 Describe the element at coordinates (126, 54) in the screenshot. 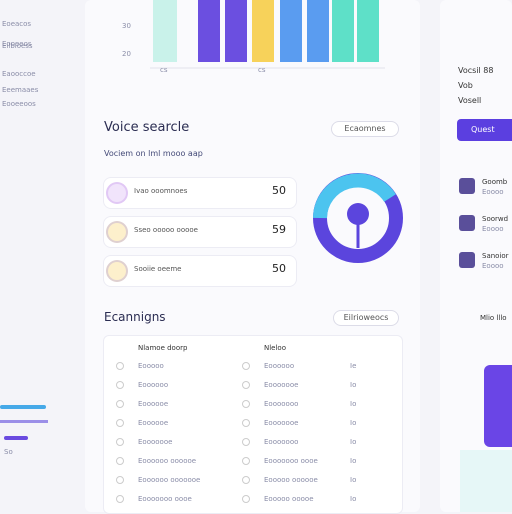

I see `tick-label: 20` at that location.